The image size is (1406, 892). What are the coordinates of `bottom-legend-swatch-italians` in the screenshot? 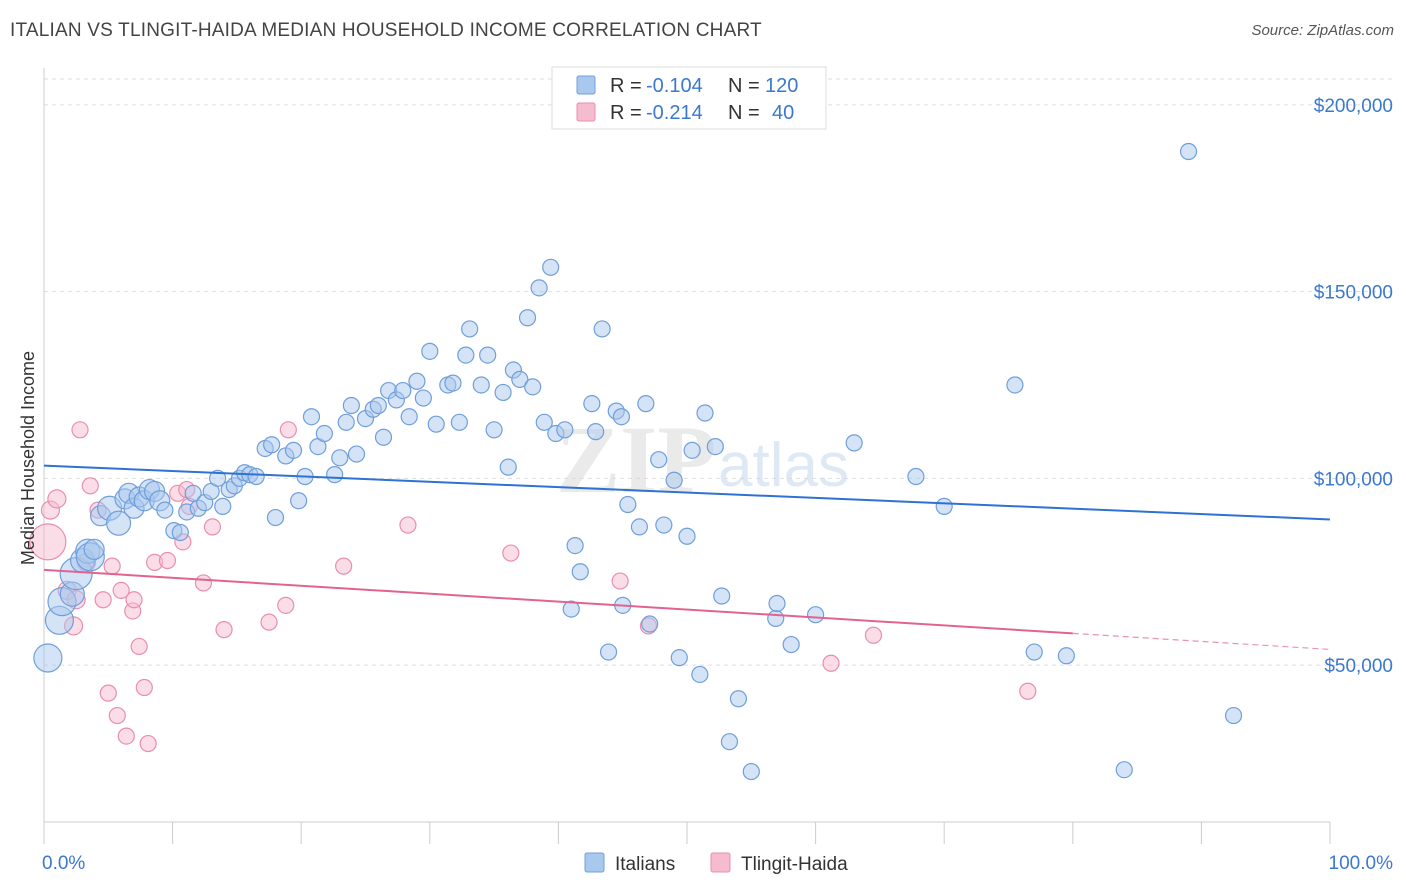 It's located at (594, 862).